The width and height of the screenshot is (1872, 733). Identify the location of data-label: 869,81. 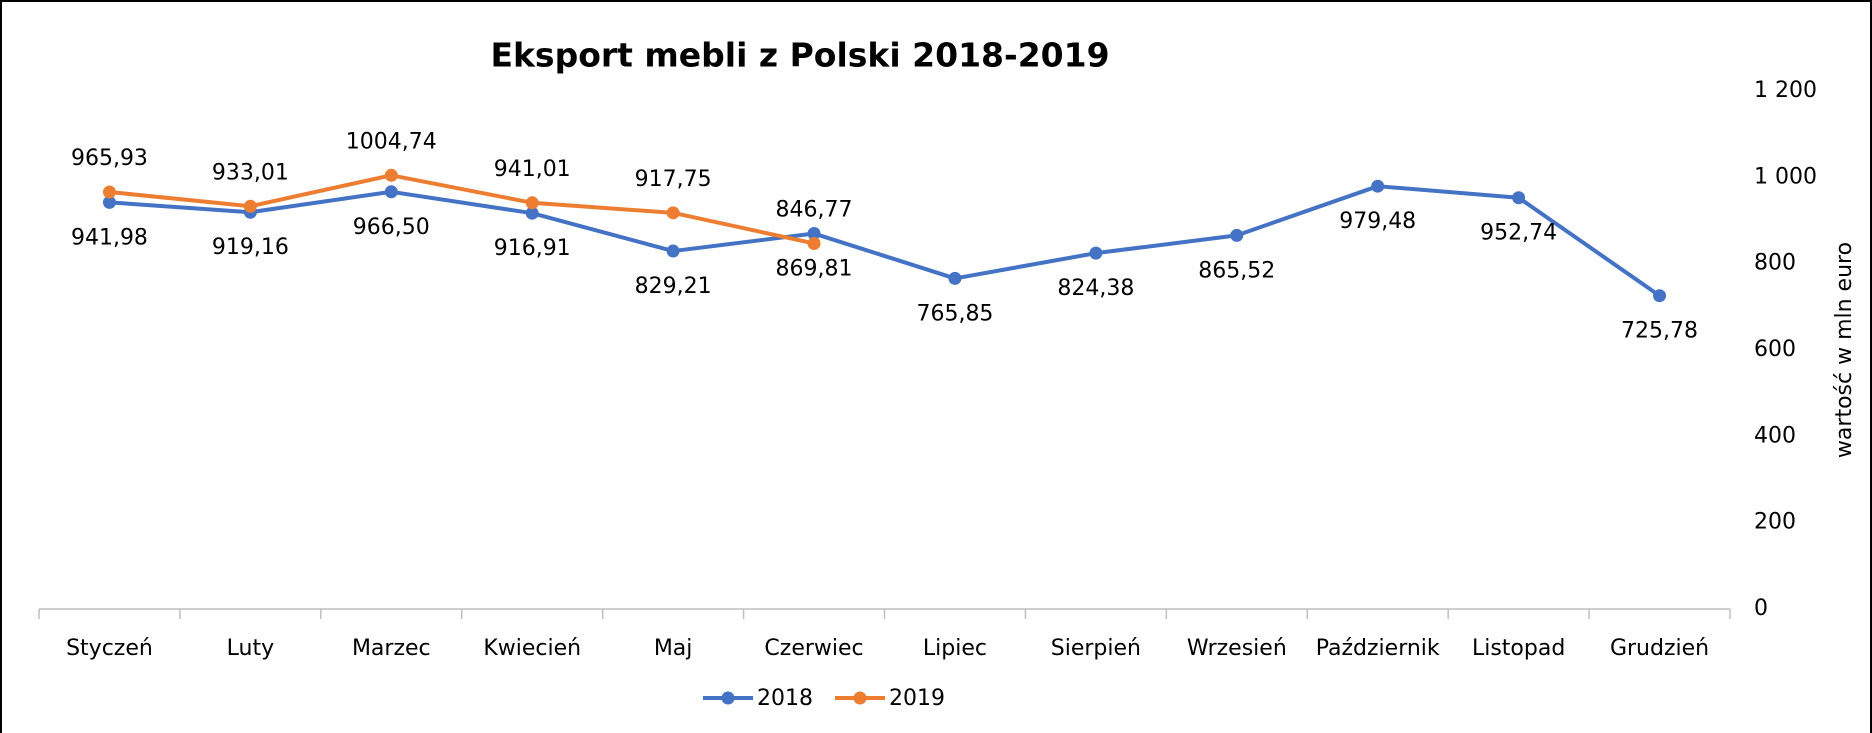
(814, 269).